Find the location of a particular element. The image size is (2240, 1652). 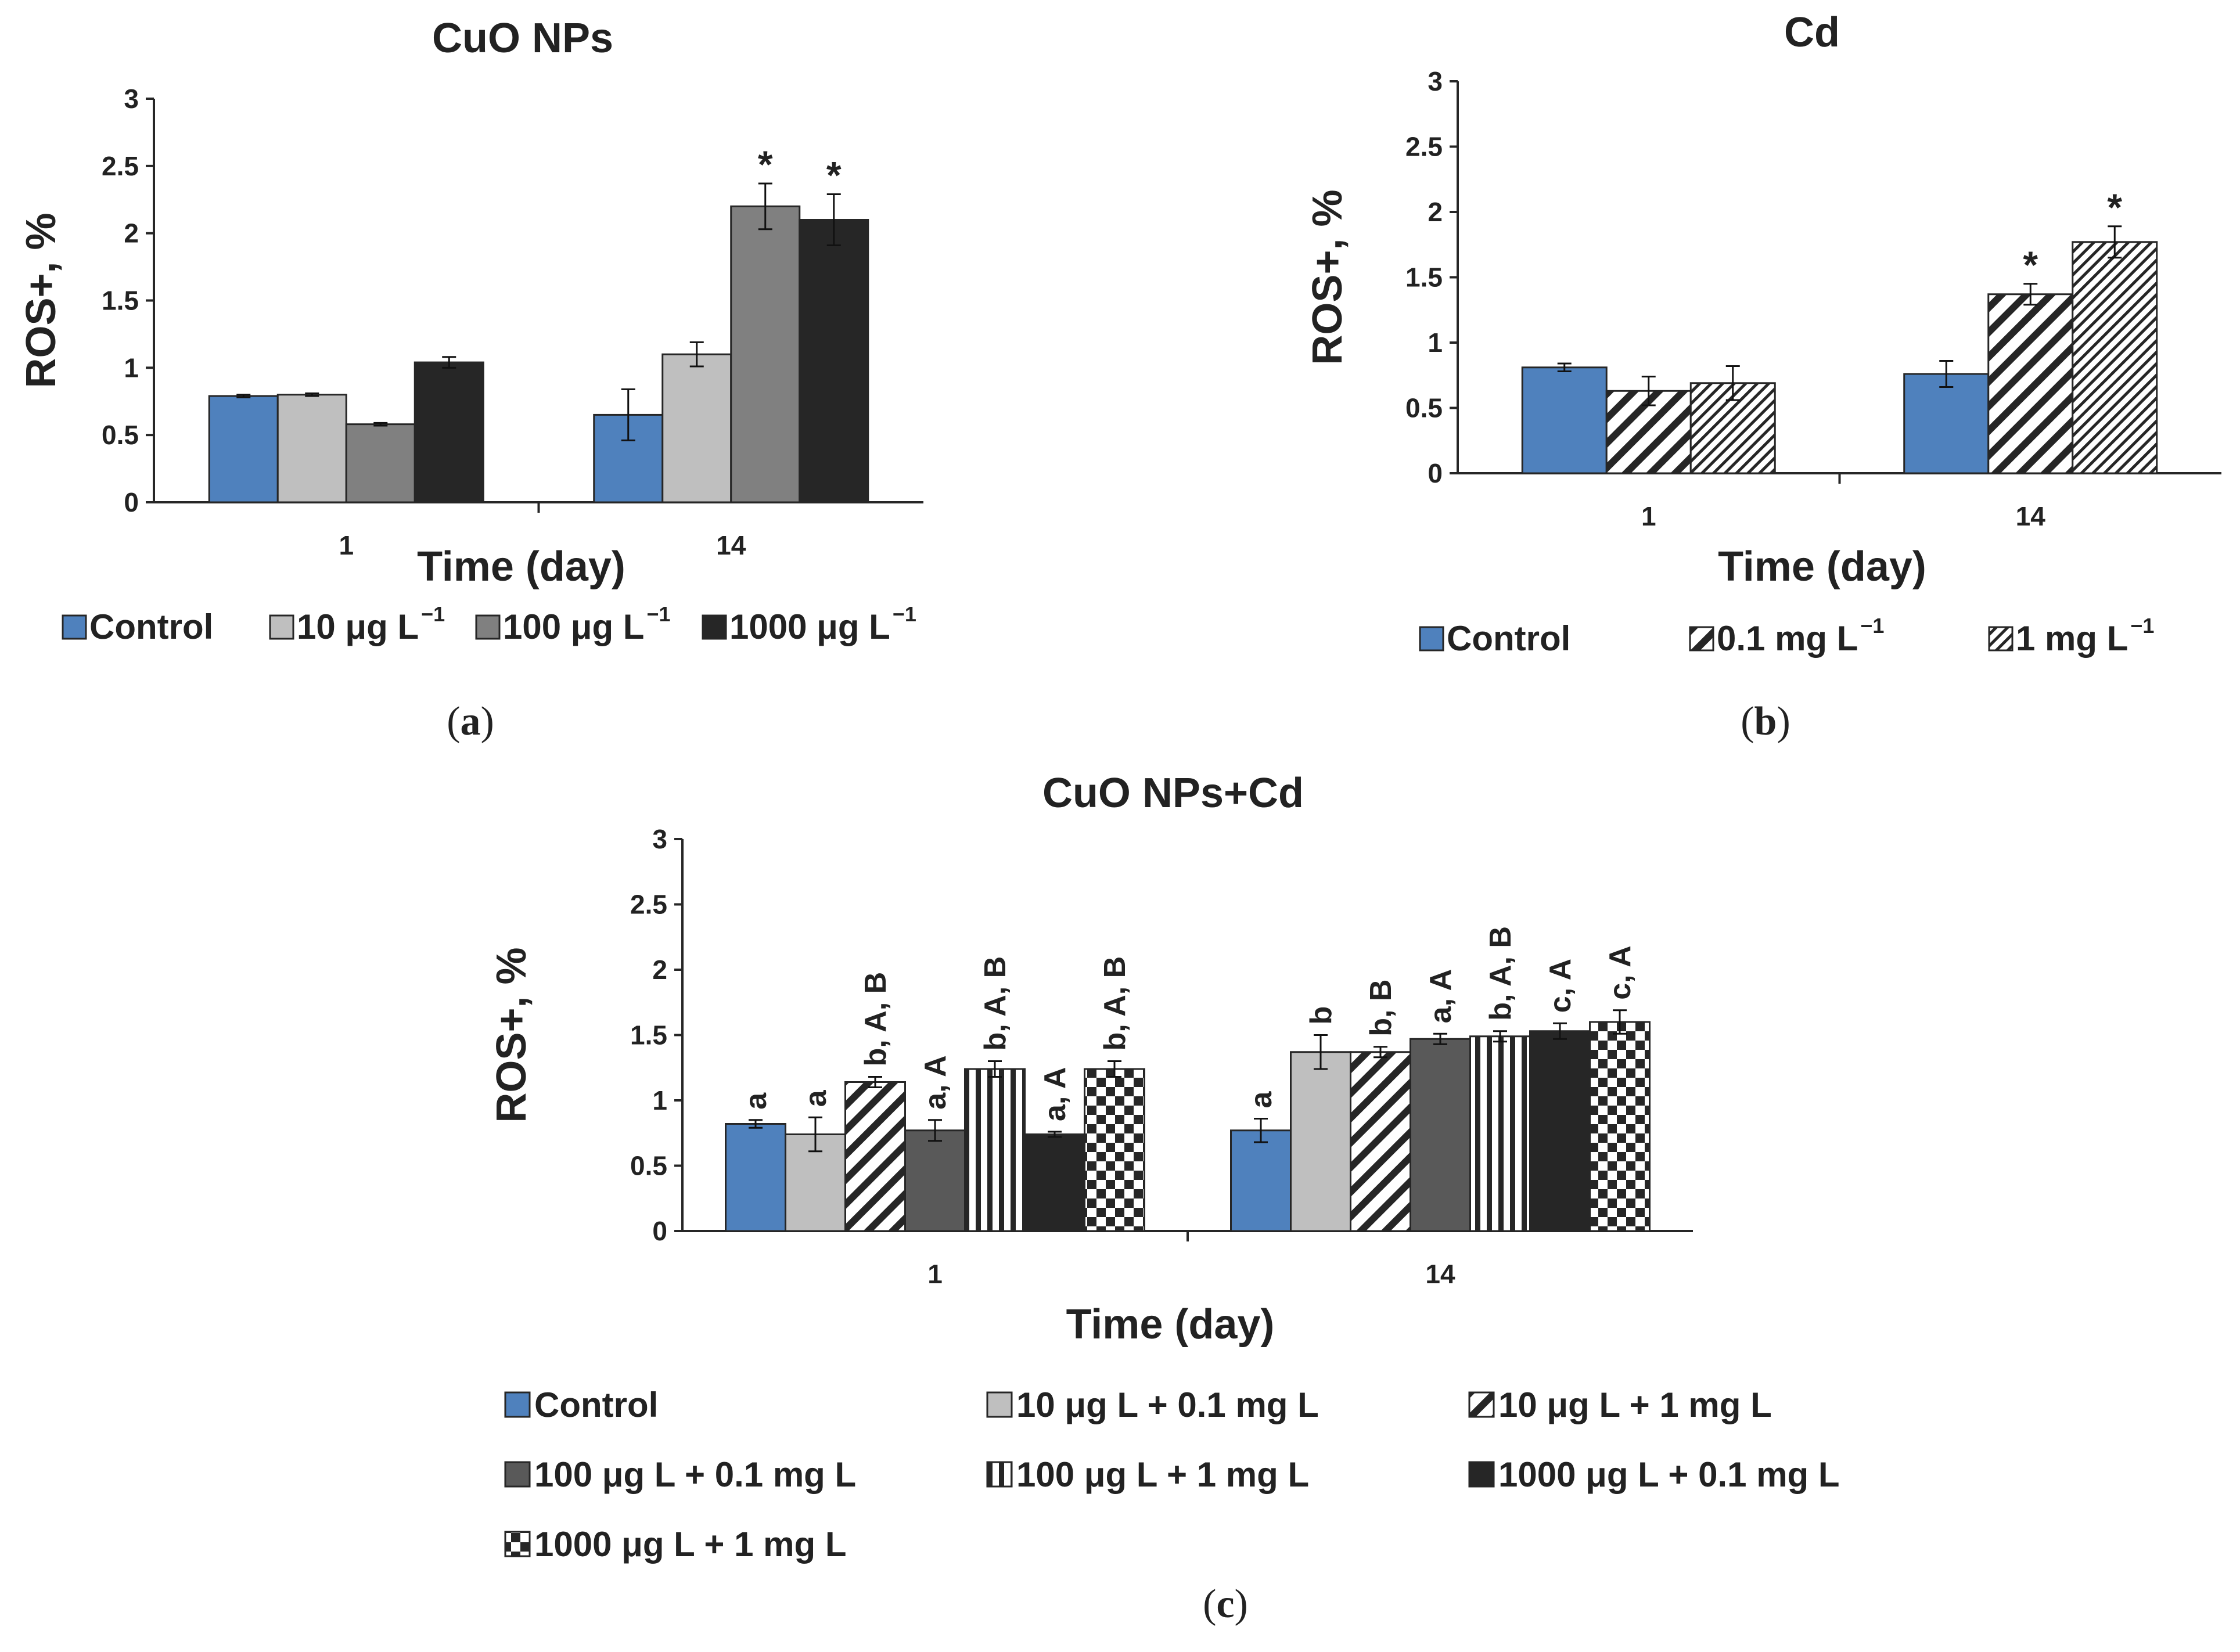

panel-caption: (c) is located at coordinates (1226, 1604).